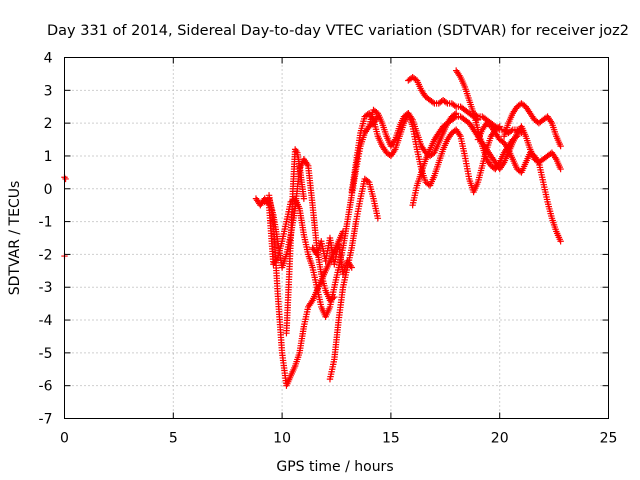  Describe the element at coordinates (46, 223) in the screenshot. I see `y-tick-label: -1` at that location.